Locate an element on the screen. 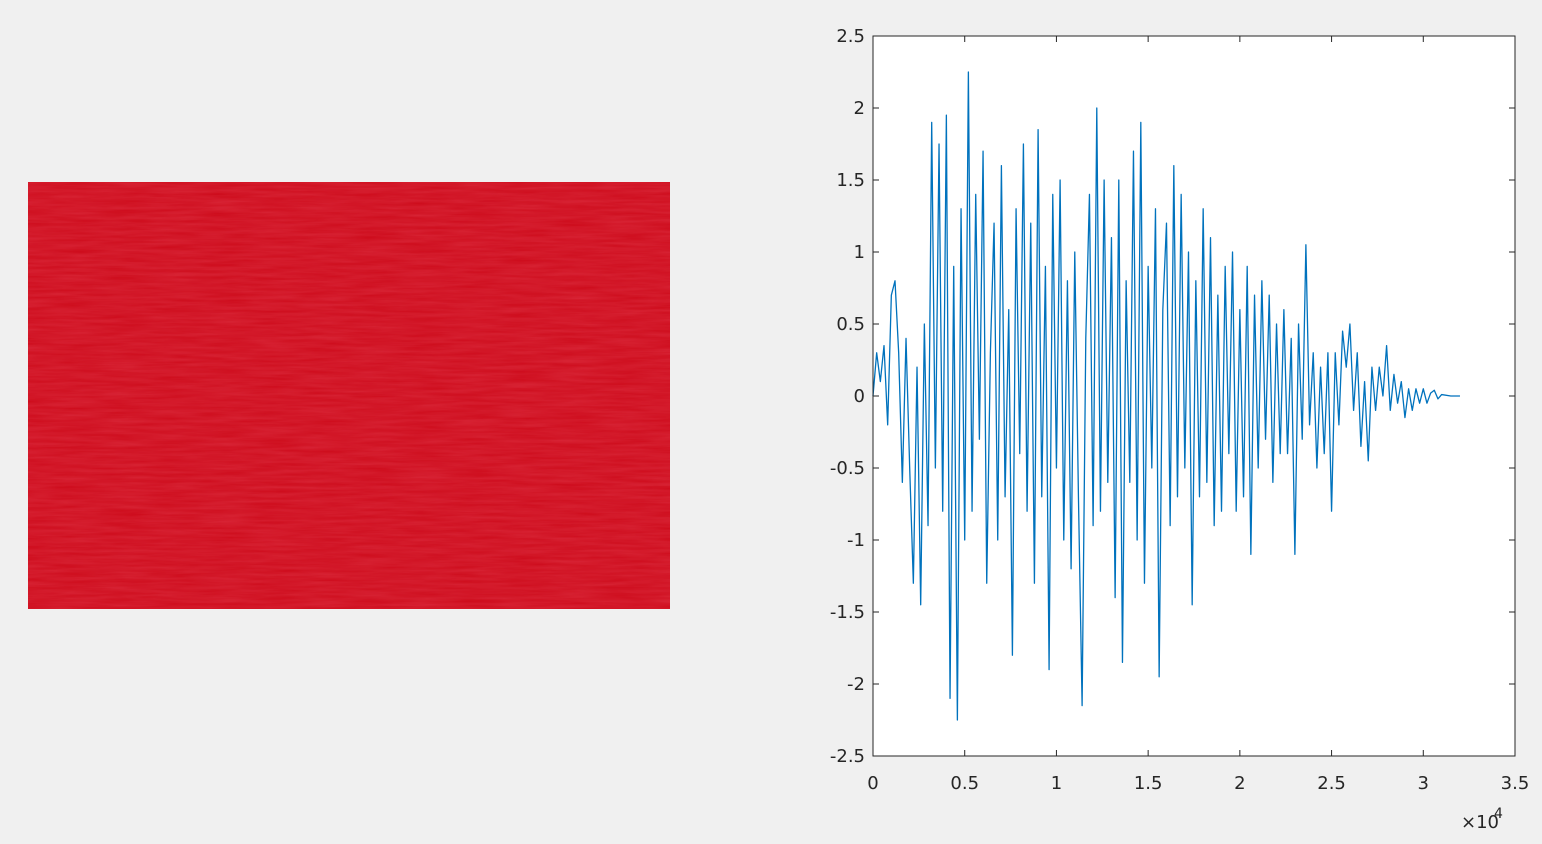  x-tick-label: 3.5 is located at coordinates (1515, 783).